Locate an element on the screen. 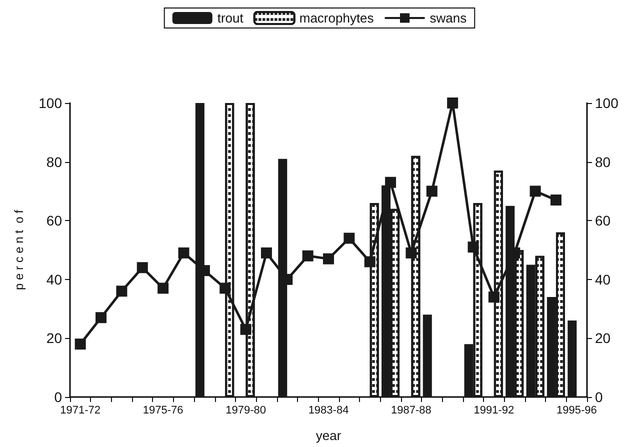 The image size is (639, 447). x-tick-label: 1983-84 is located at coordinates (328, 410).